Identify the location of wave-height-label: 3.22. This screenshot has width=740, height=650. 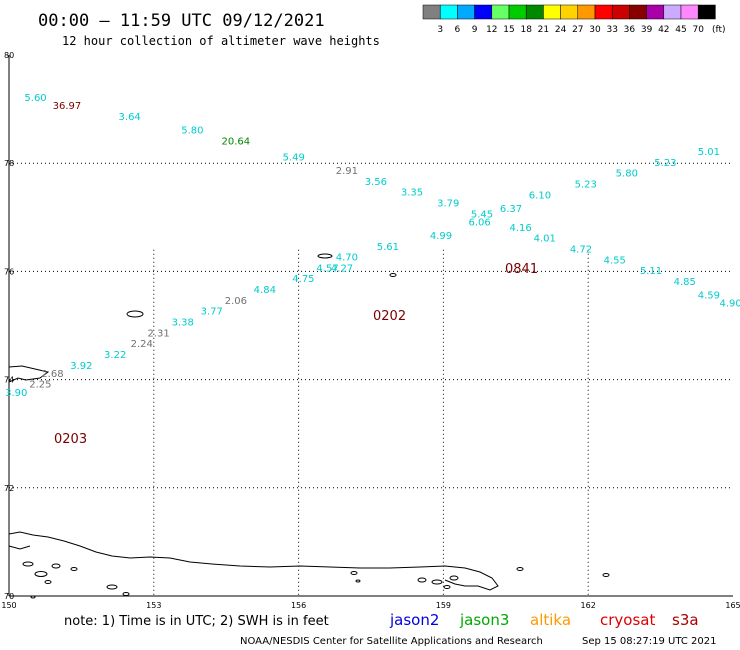
(115, 355).